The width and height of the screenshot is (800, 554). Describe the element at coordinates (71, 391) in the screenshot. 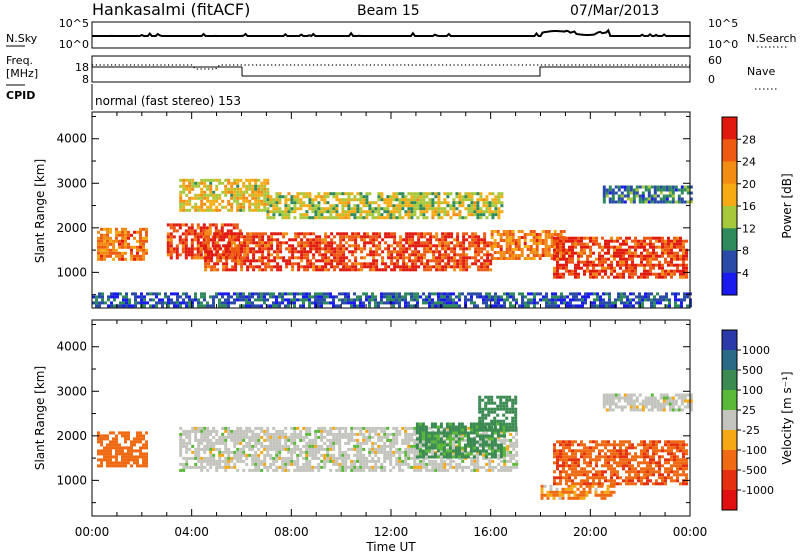

I see `velocity-ytick-3000: 3000` at that location.